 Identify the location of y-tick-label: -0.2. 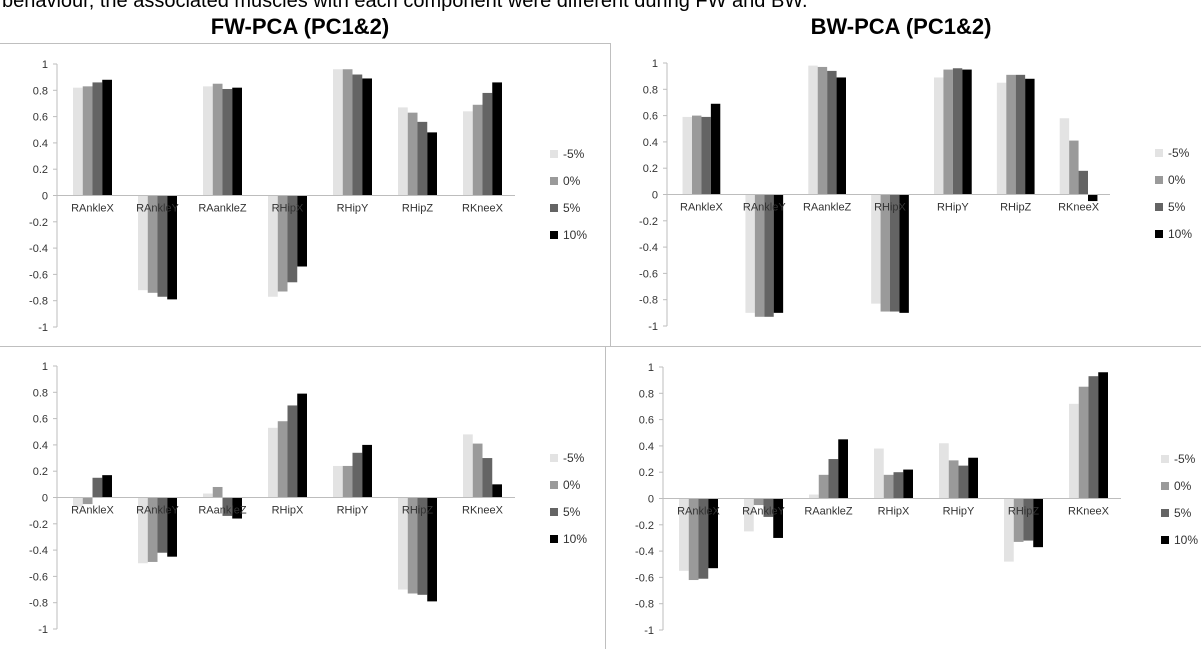
(644, 526).